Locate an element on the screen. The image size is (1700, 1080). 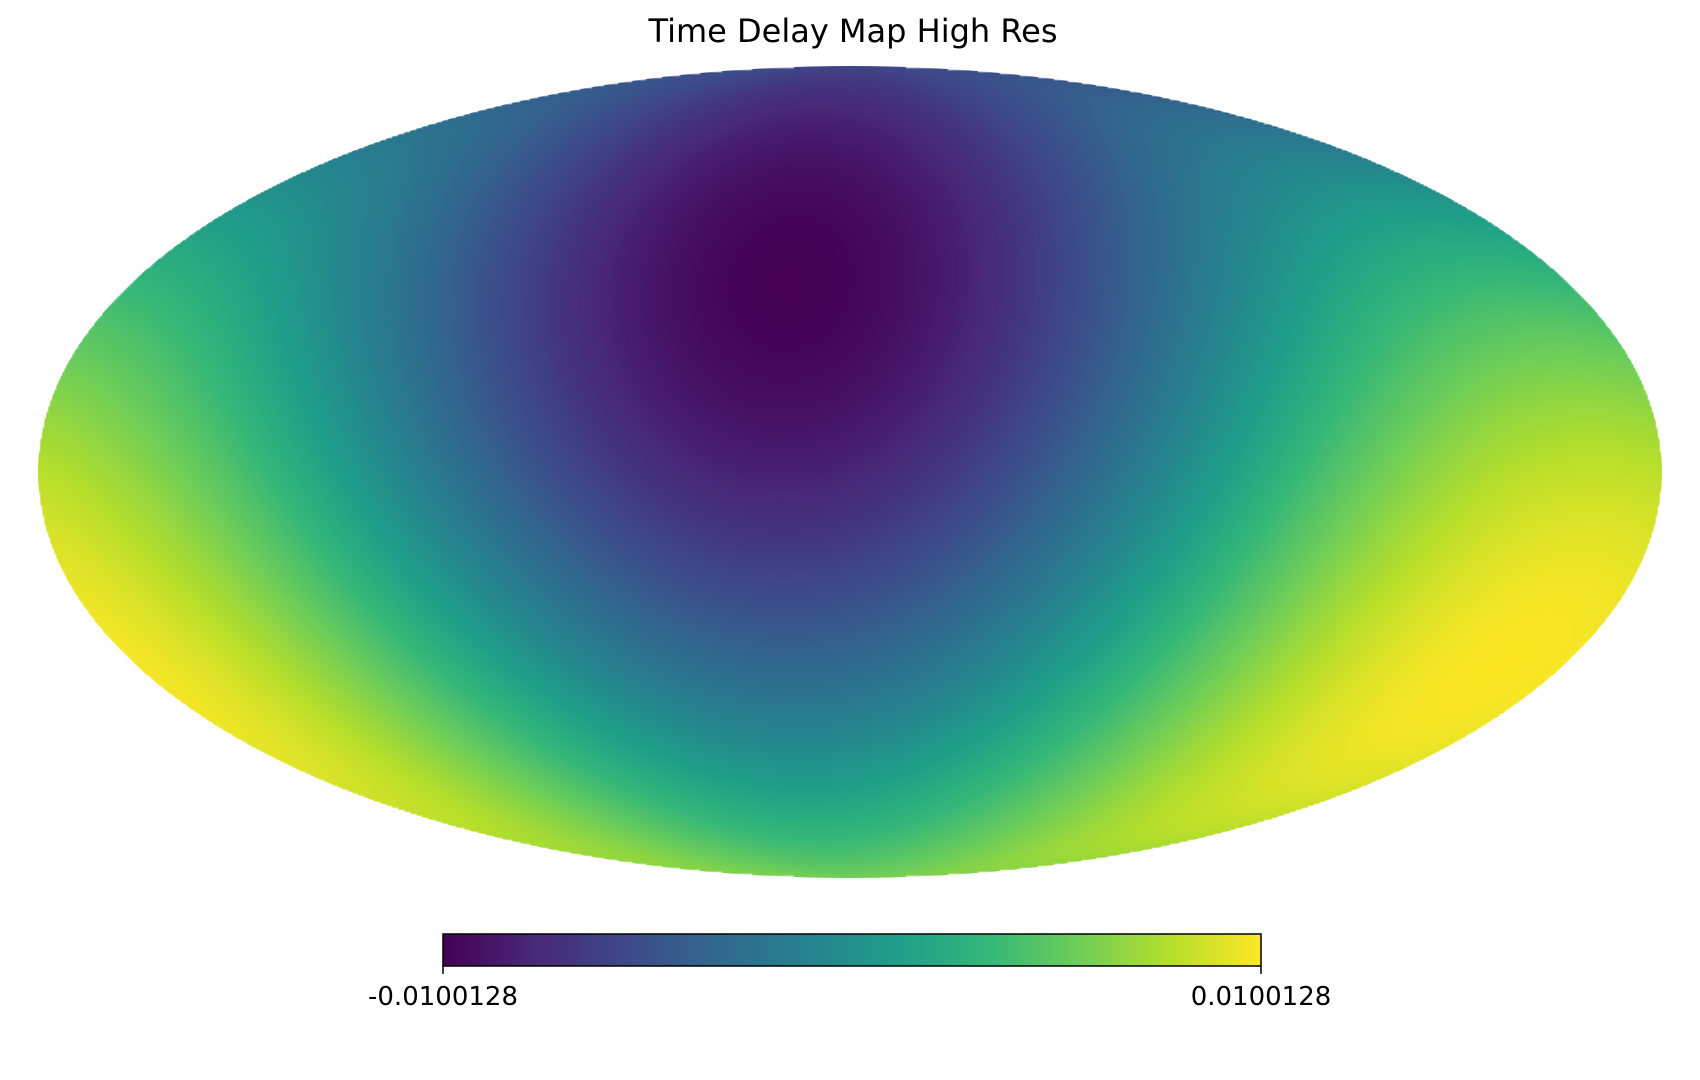
colorbar-bar is located at coordinates (852, 950).